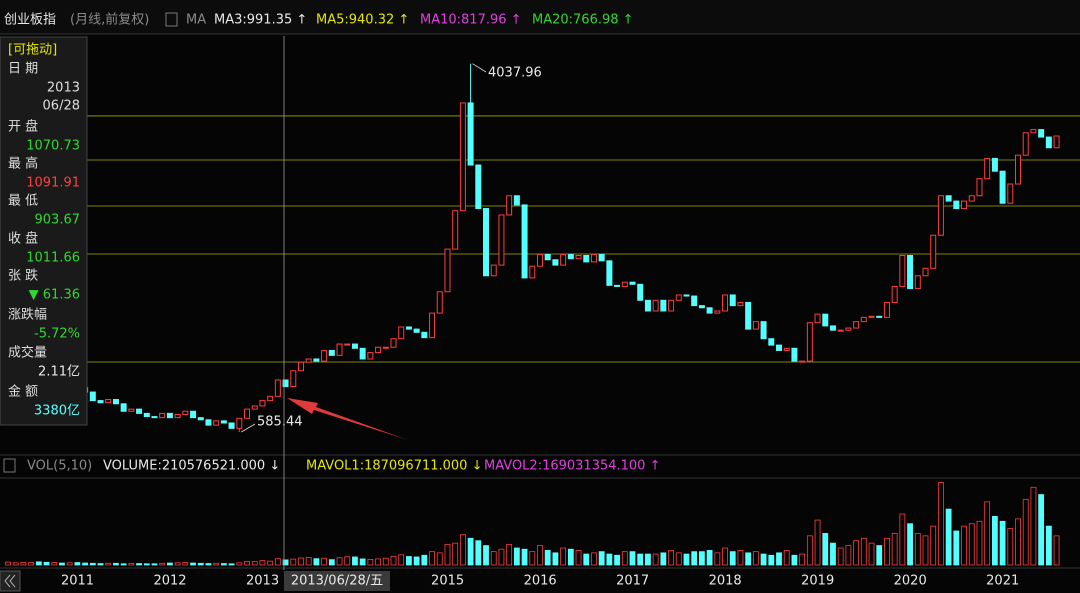 This screenshot has height=593, width=1080. Describe the element at coordinates (23, 69) in the screenshot. I see `label: 日 期` at that location.